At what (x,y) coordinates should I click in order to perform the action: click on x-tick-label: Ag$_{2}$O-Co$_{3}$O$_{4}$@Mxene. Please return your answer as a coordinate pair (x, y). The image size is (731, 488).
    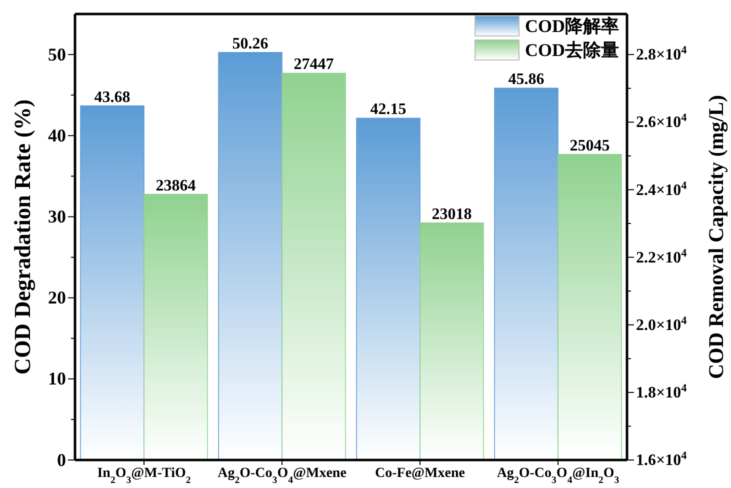
    Looking at the image, I should click on (282, 476).